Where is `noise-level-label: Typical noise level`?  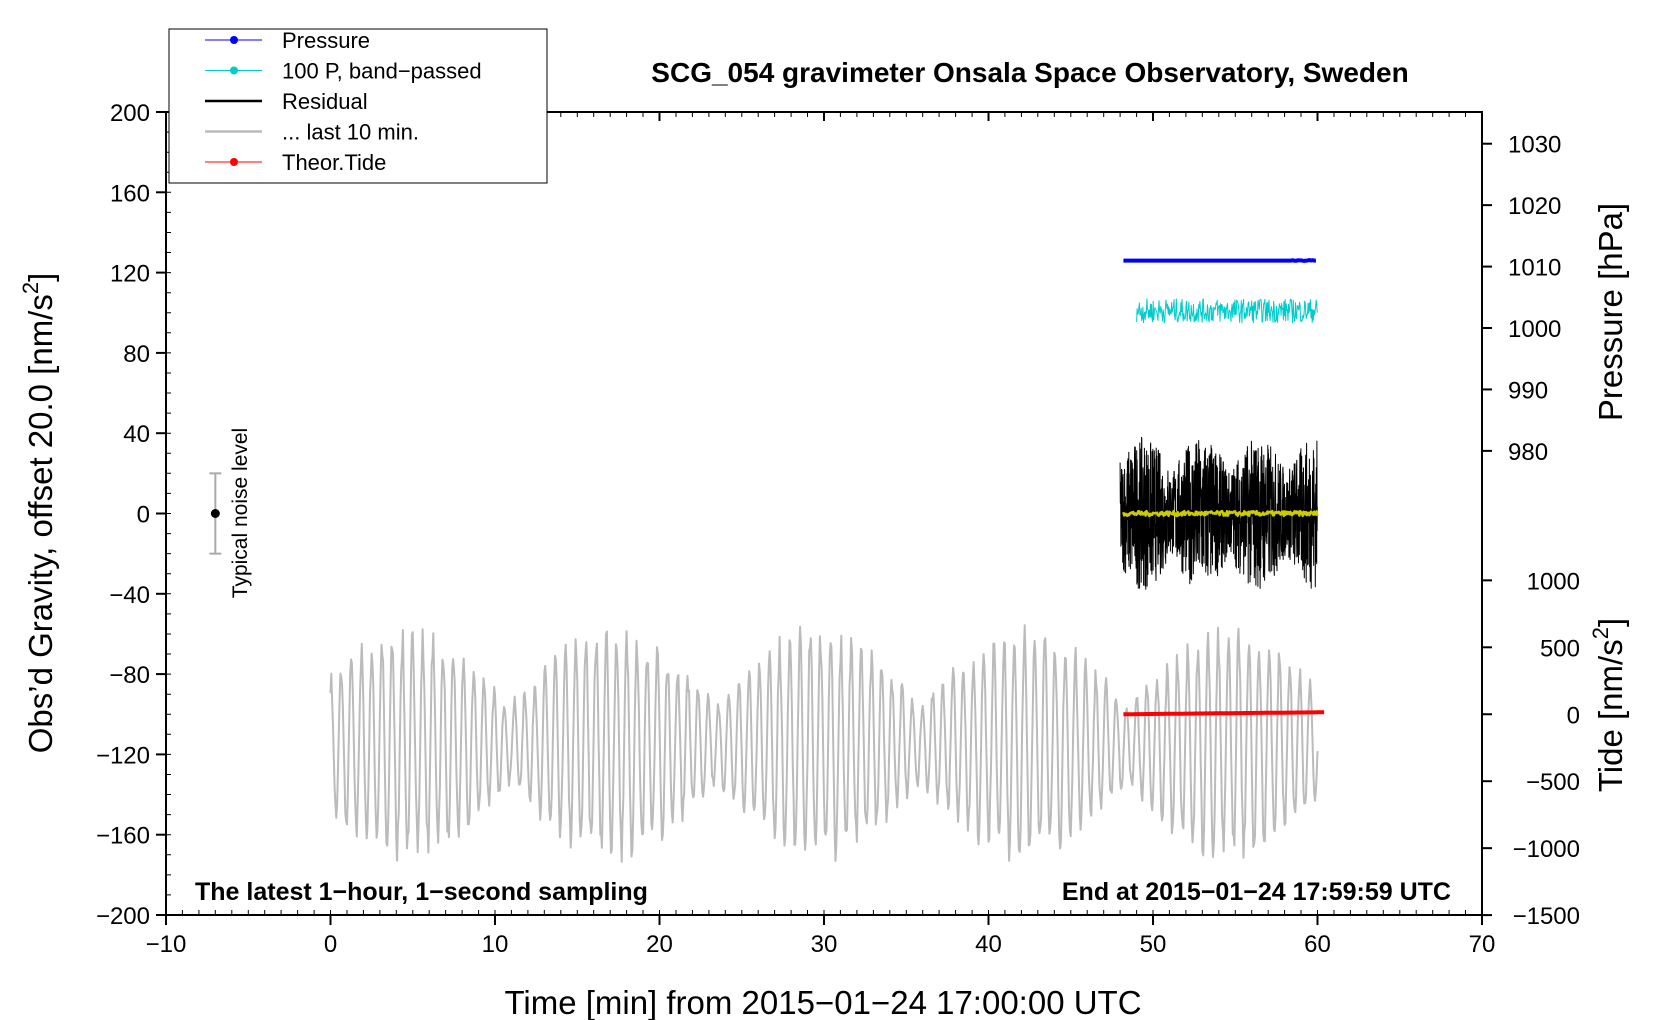 noise-level-label: Typical noise level is located at coordinates (240, 513).